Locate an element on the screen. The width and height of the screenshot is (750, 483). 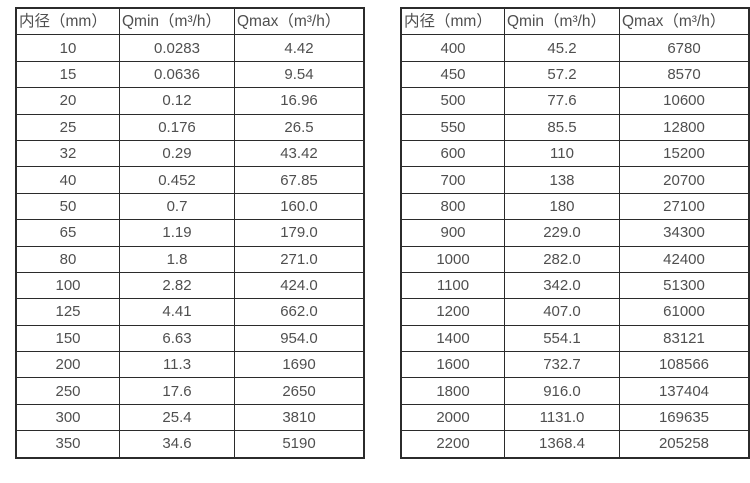
table-row: 25 0.176 26.5 is located at coordinates (190, 127).